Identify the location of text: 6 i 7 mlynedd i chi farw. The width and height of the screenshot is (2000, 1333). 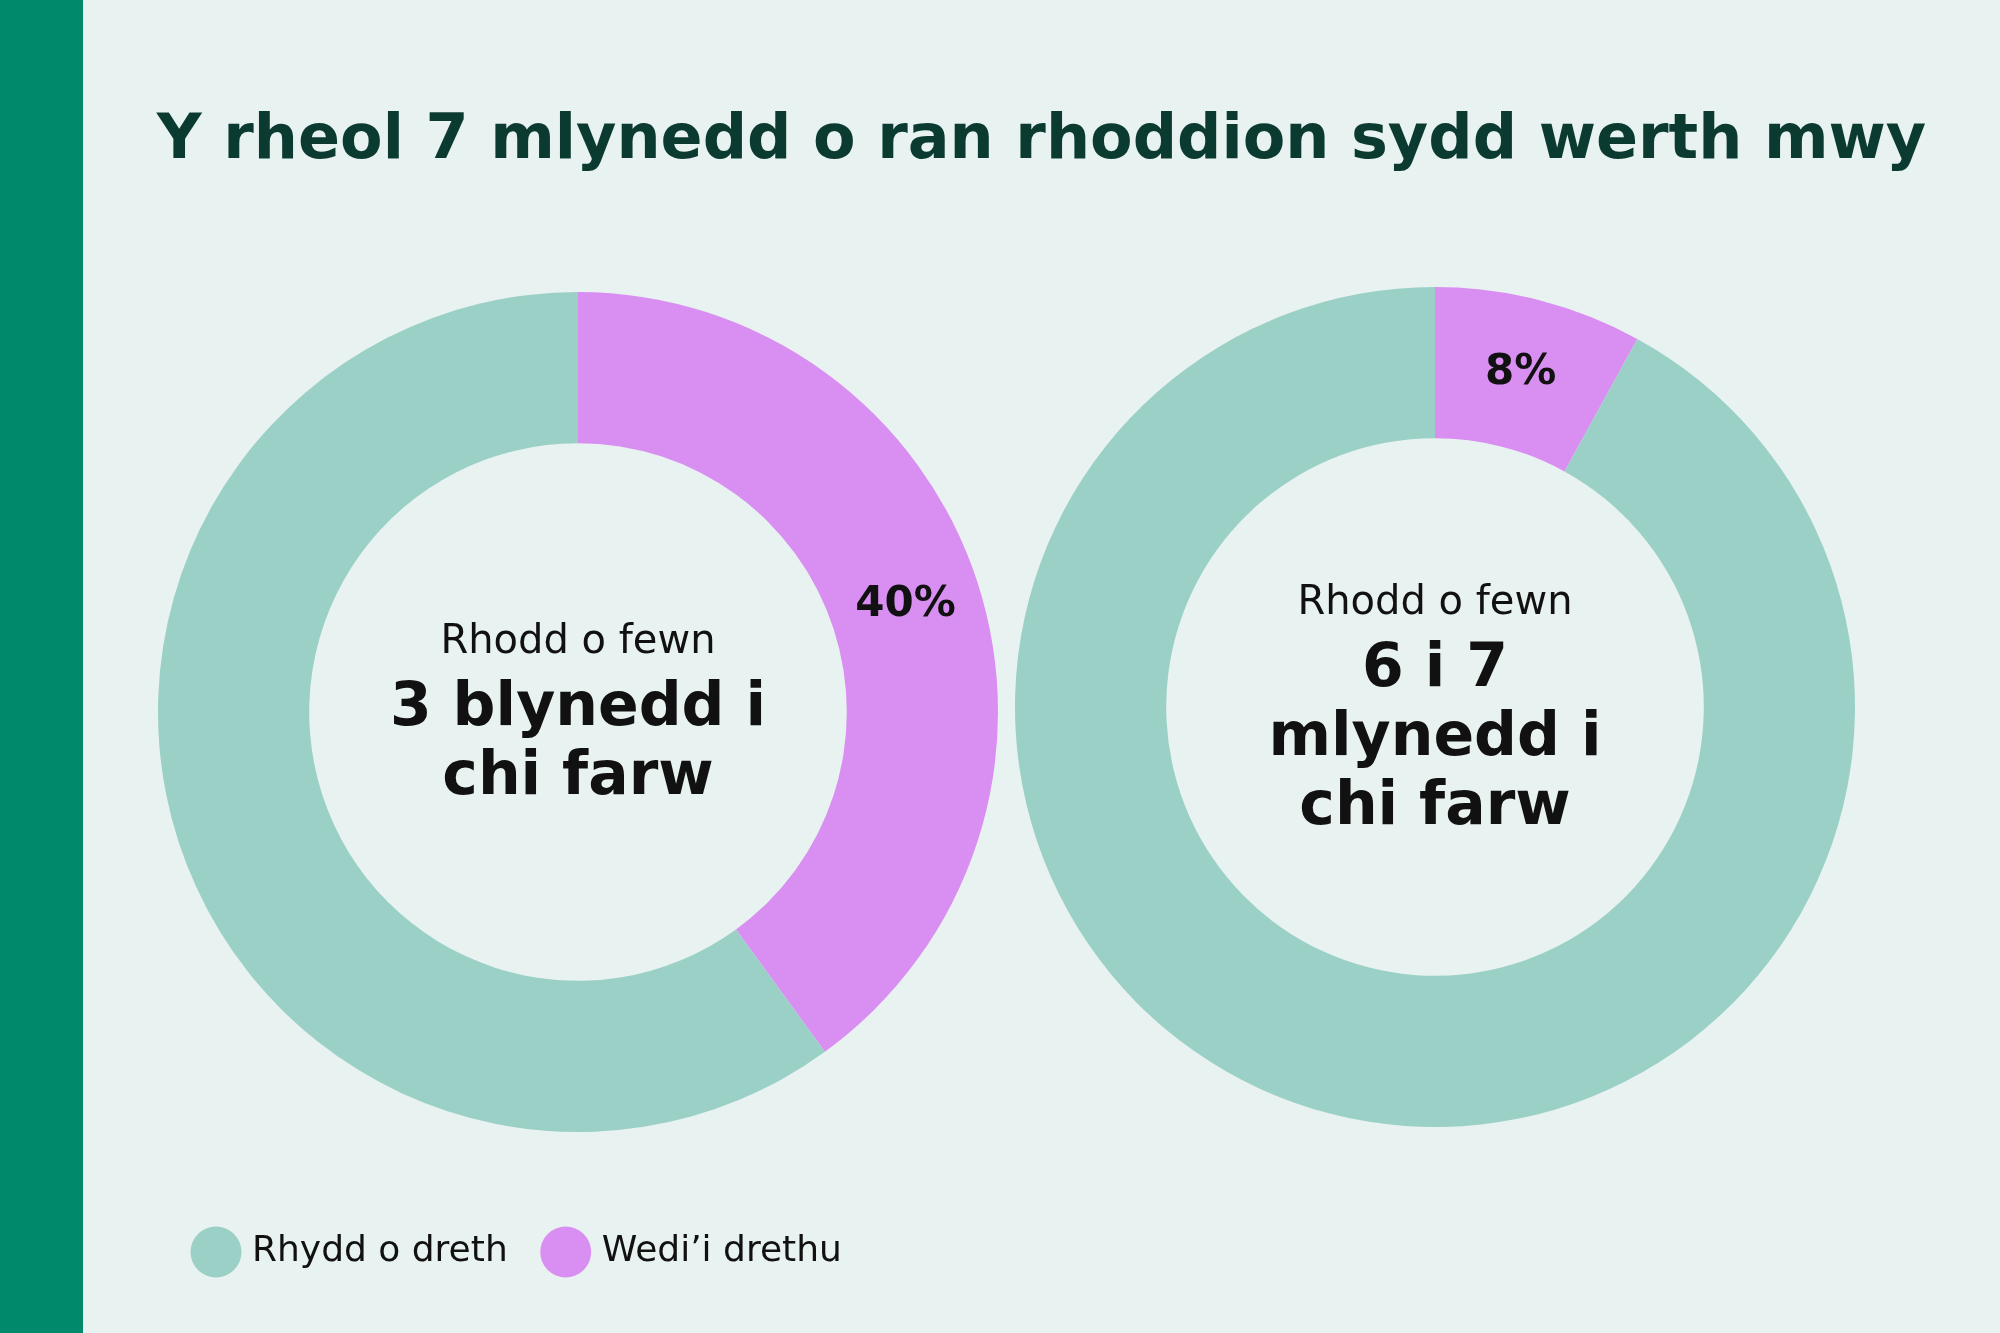
(1435, 733).